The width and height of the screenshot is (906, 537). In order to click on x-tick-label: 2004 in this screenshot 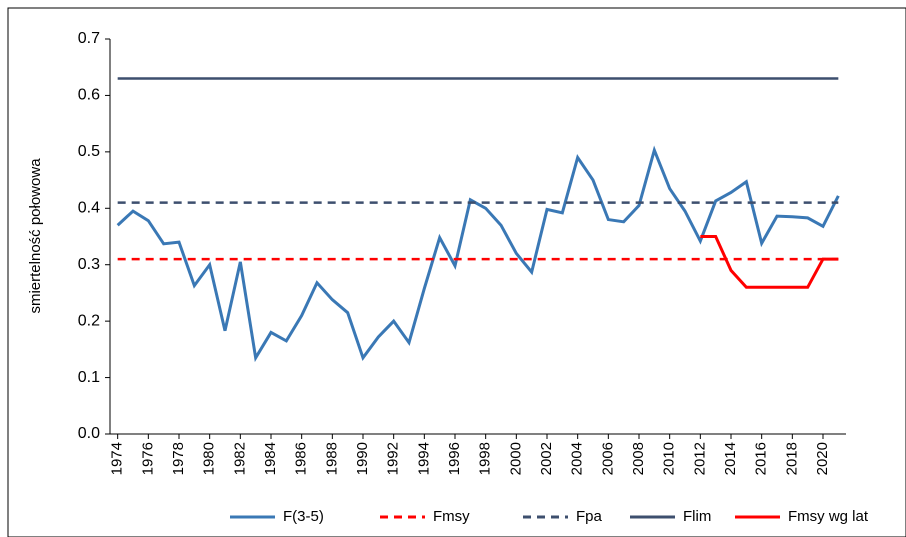, I will do `click(577, 458)`.